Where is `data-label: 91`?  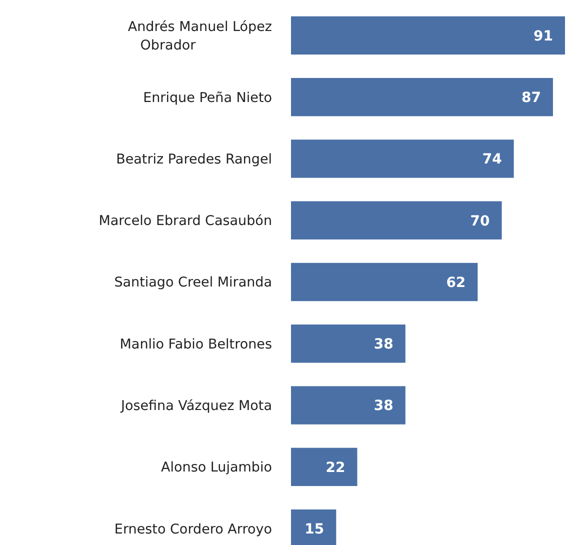
data-label: 91 is located at coordinates (543, 36).